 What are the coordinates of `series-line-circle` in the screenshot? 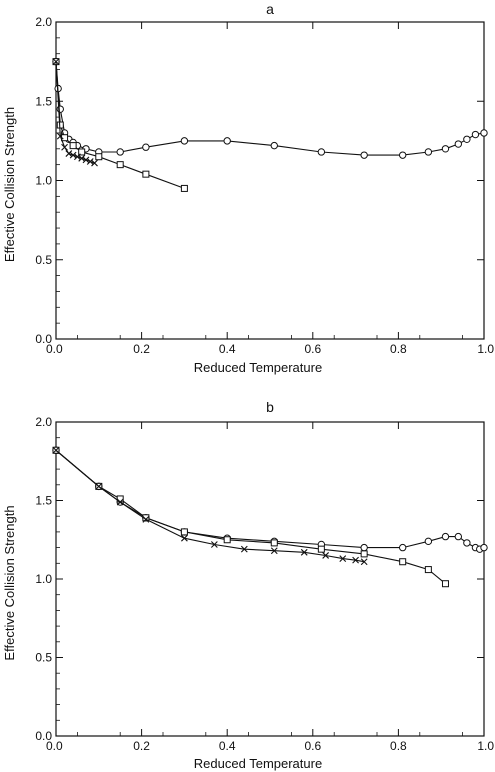 It's located at (270, 108).